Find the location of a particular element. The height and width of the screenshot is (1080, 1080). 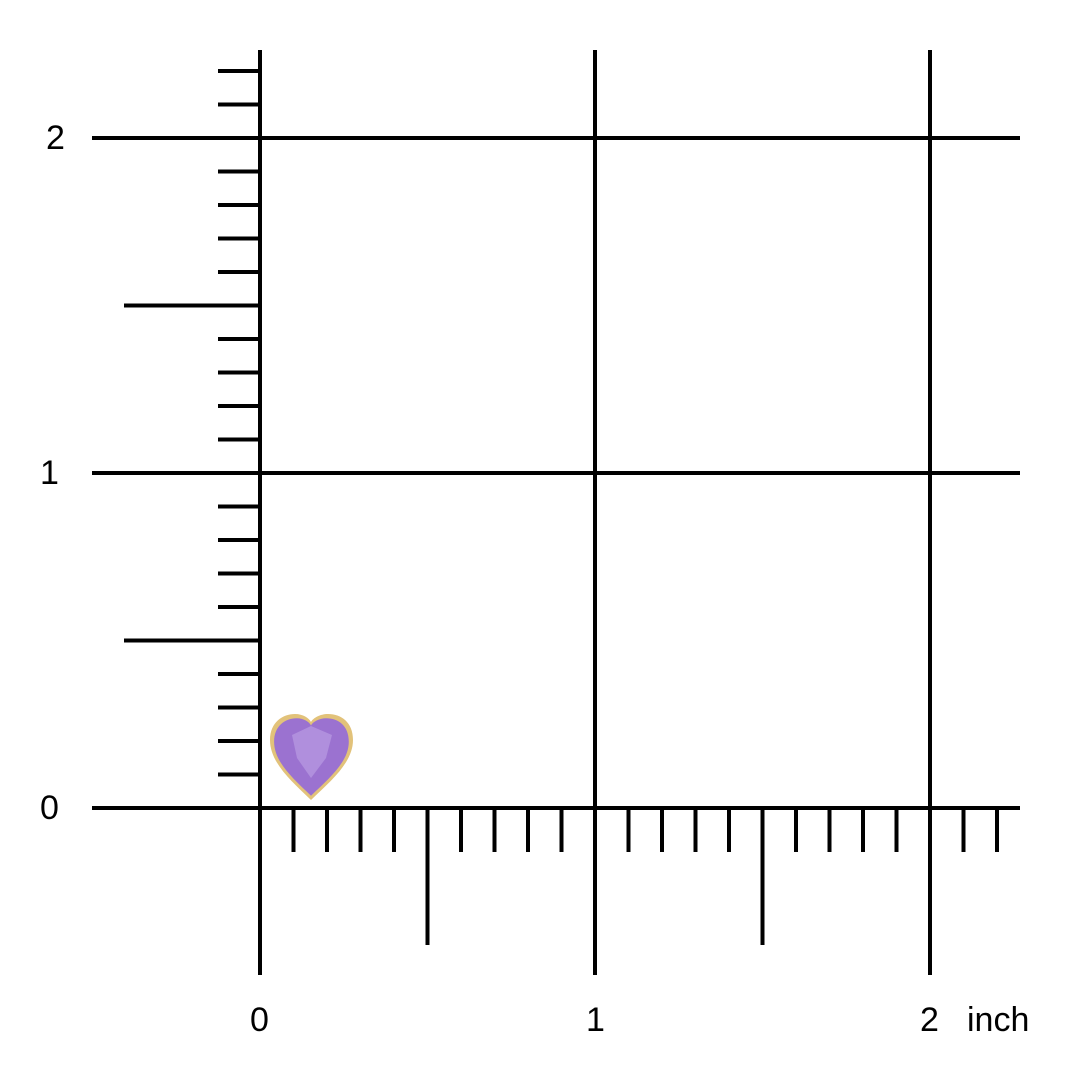

y-label-0: 0 is located at coordinates (49, 808).